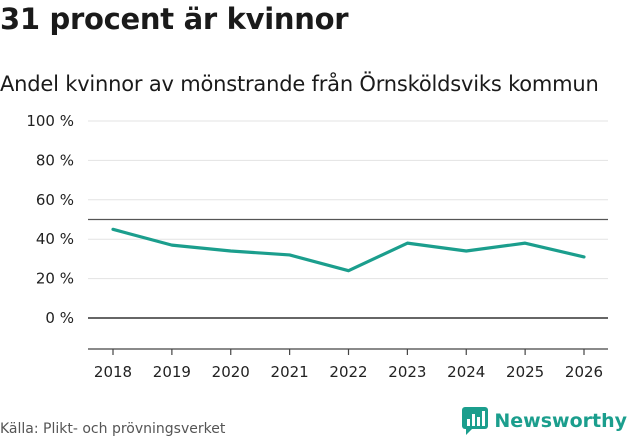 This screenshot has height=439, width=631. What do you see at coordinates (113, 372) in the screenshot?
I see `x-tick-label: 2018` at bounding box center [113, 372].